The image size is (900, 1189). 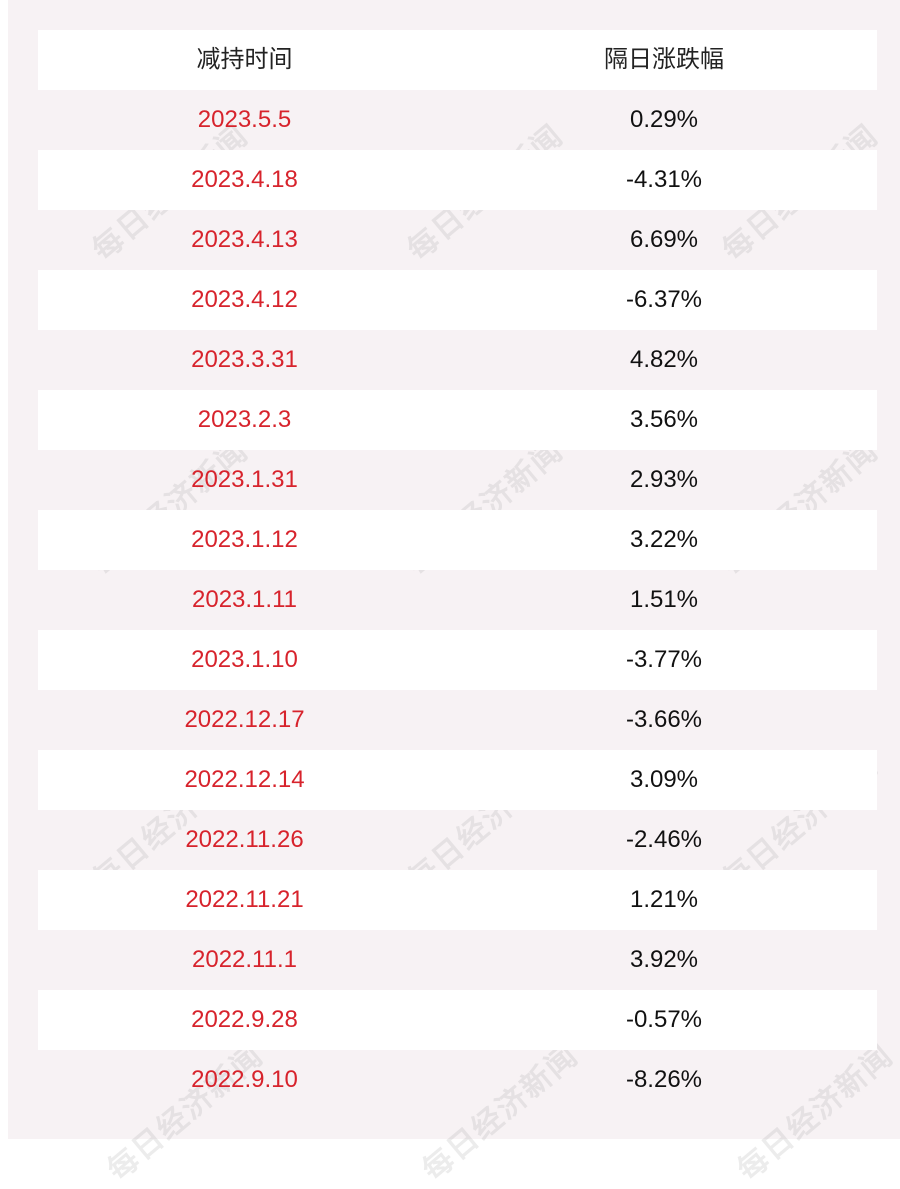 What do you see at coordinates (457, 1020) in the screenshot?
I see `table-row: 2022.9.28 -0.57%` at bounding box center [457, 1020].